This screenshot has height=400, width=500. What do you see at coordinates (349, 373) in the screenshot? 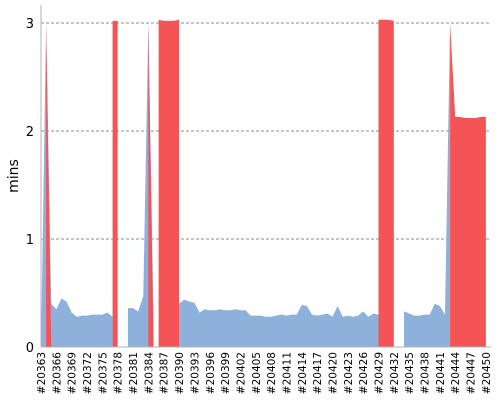
I see `x-tick-label: #20423` at bounding box center [349, 373].